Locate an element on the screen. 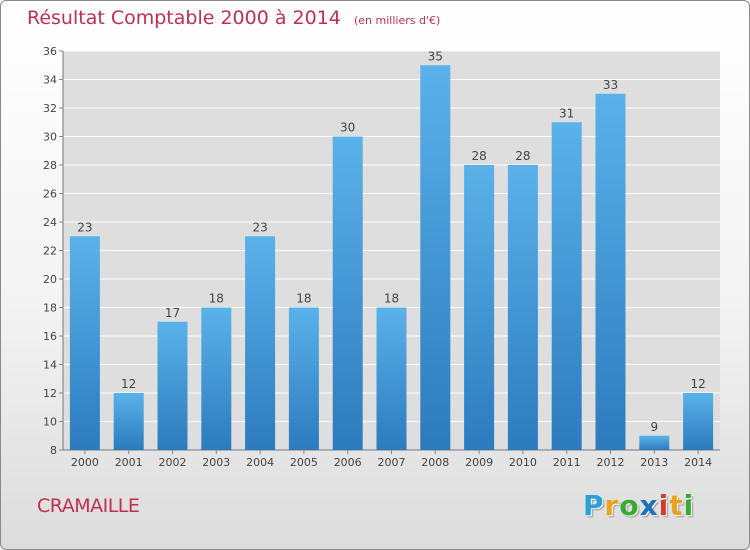 The width and height of the screenshot is (750, 550). proxiti-logo: Proxiti is located at coordinates (638, 505).